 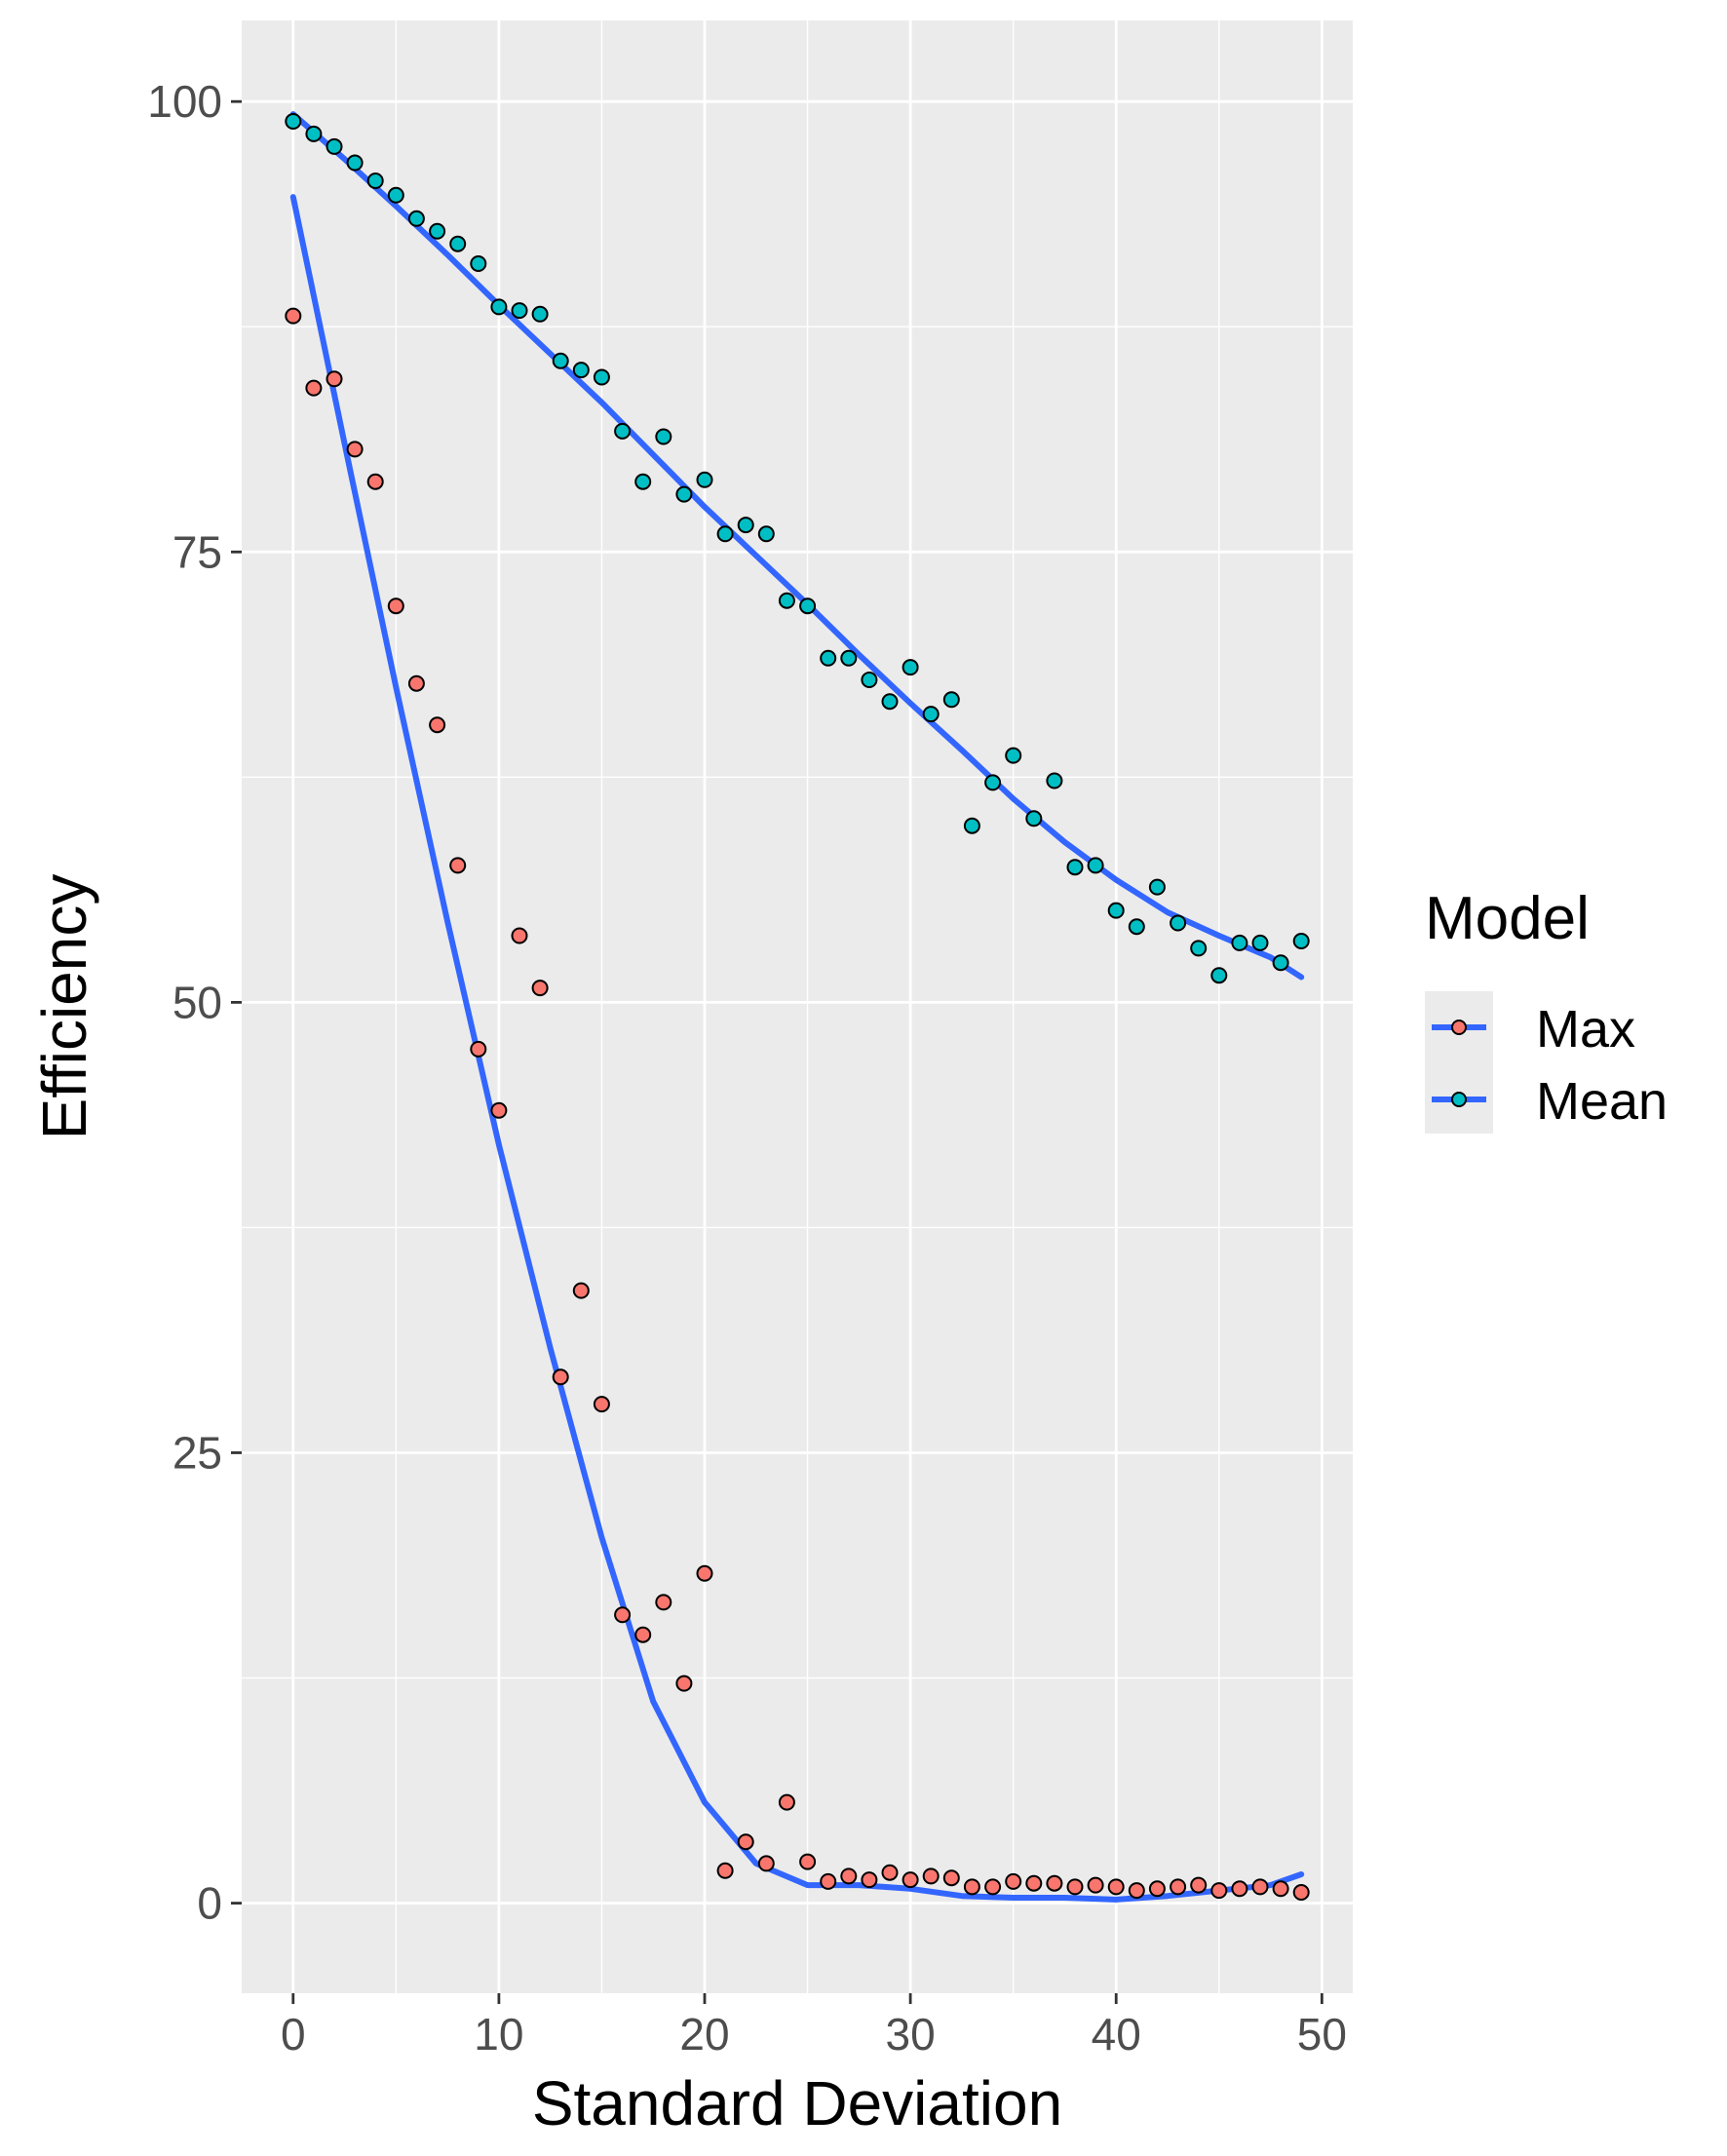 What do you see at coordinates (704, 2034) in the screenshot?
I see `x-tick-label: 20` at bounding box center [704, 2034].